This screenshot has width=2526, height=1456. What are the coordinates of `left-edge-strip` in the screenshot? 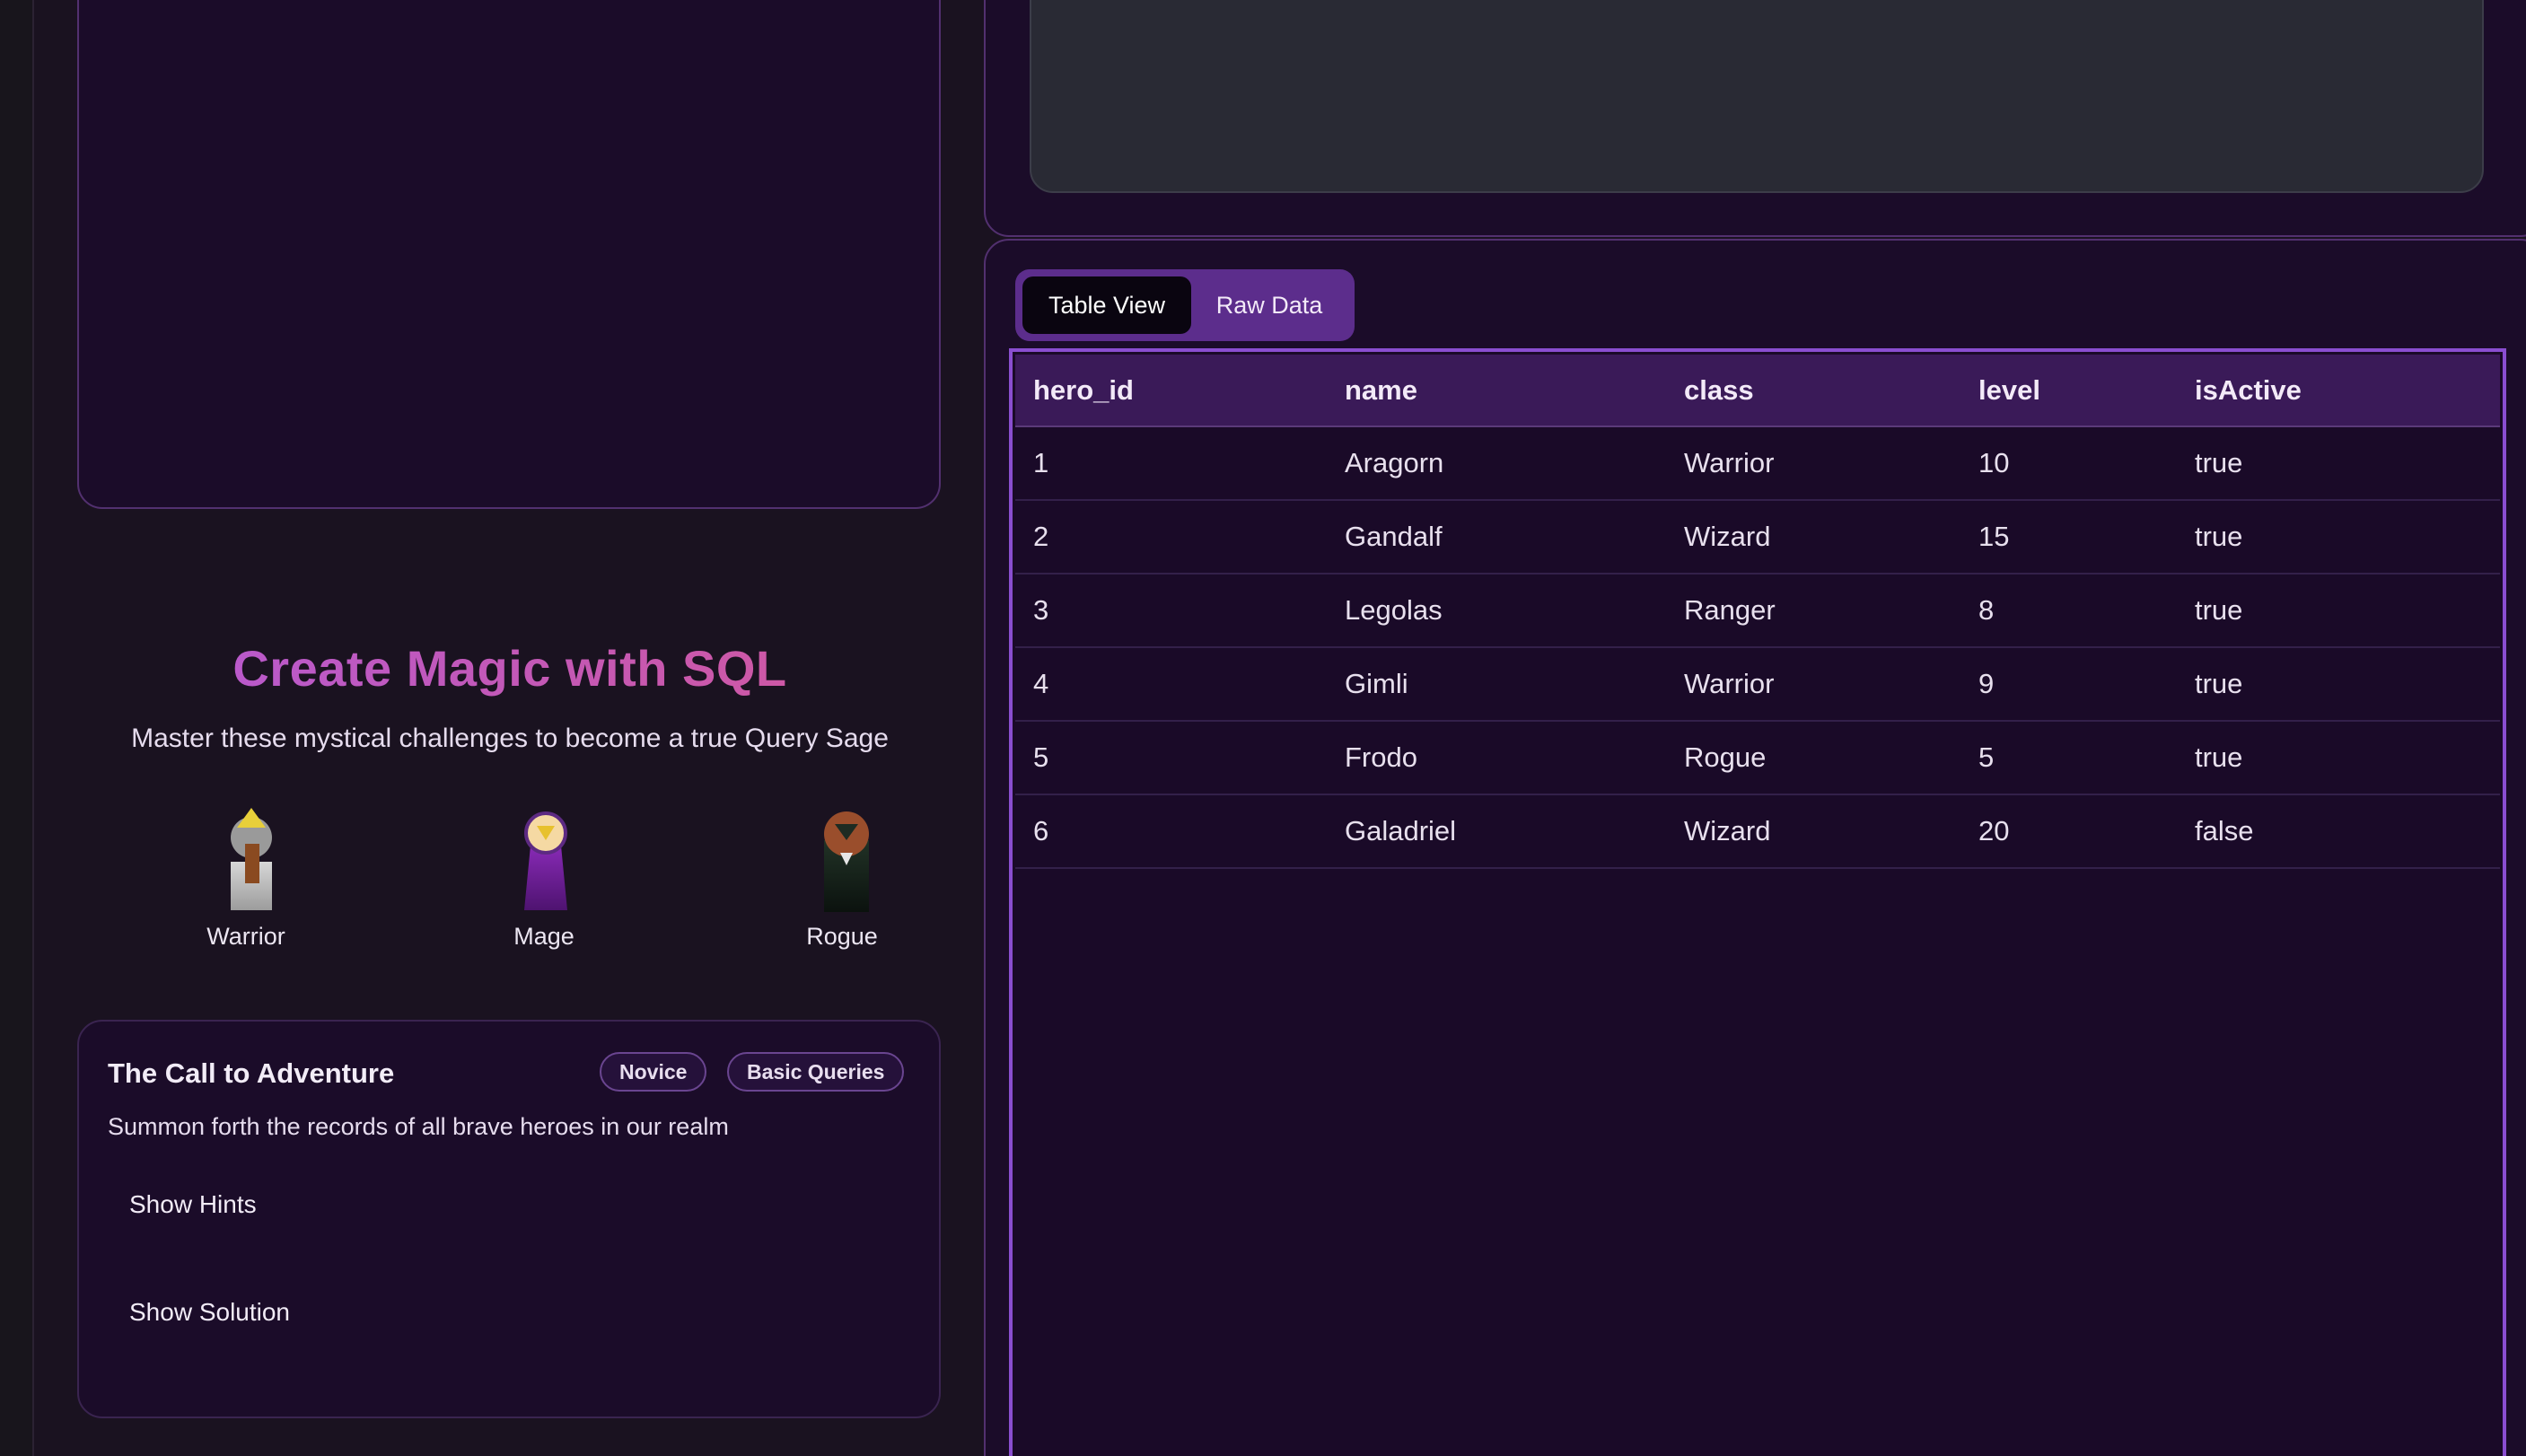 It's located at (17, 728).